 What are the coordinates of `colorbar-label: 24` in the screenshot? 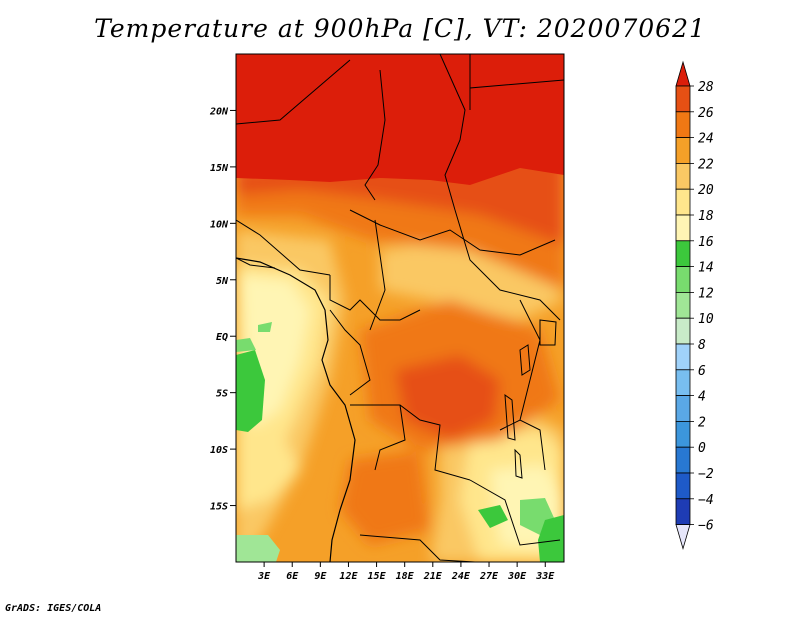 It's located at (706, 139).